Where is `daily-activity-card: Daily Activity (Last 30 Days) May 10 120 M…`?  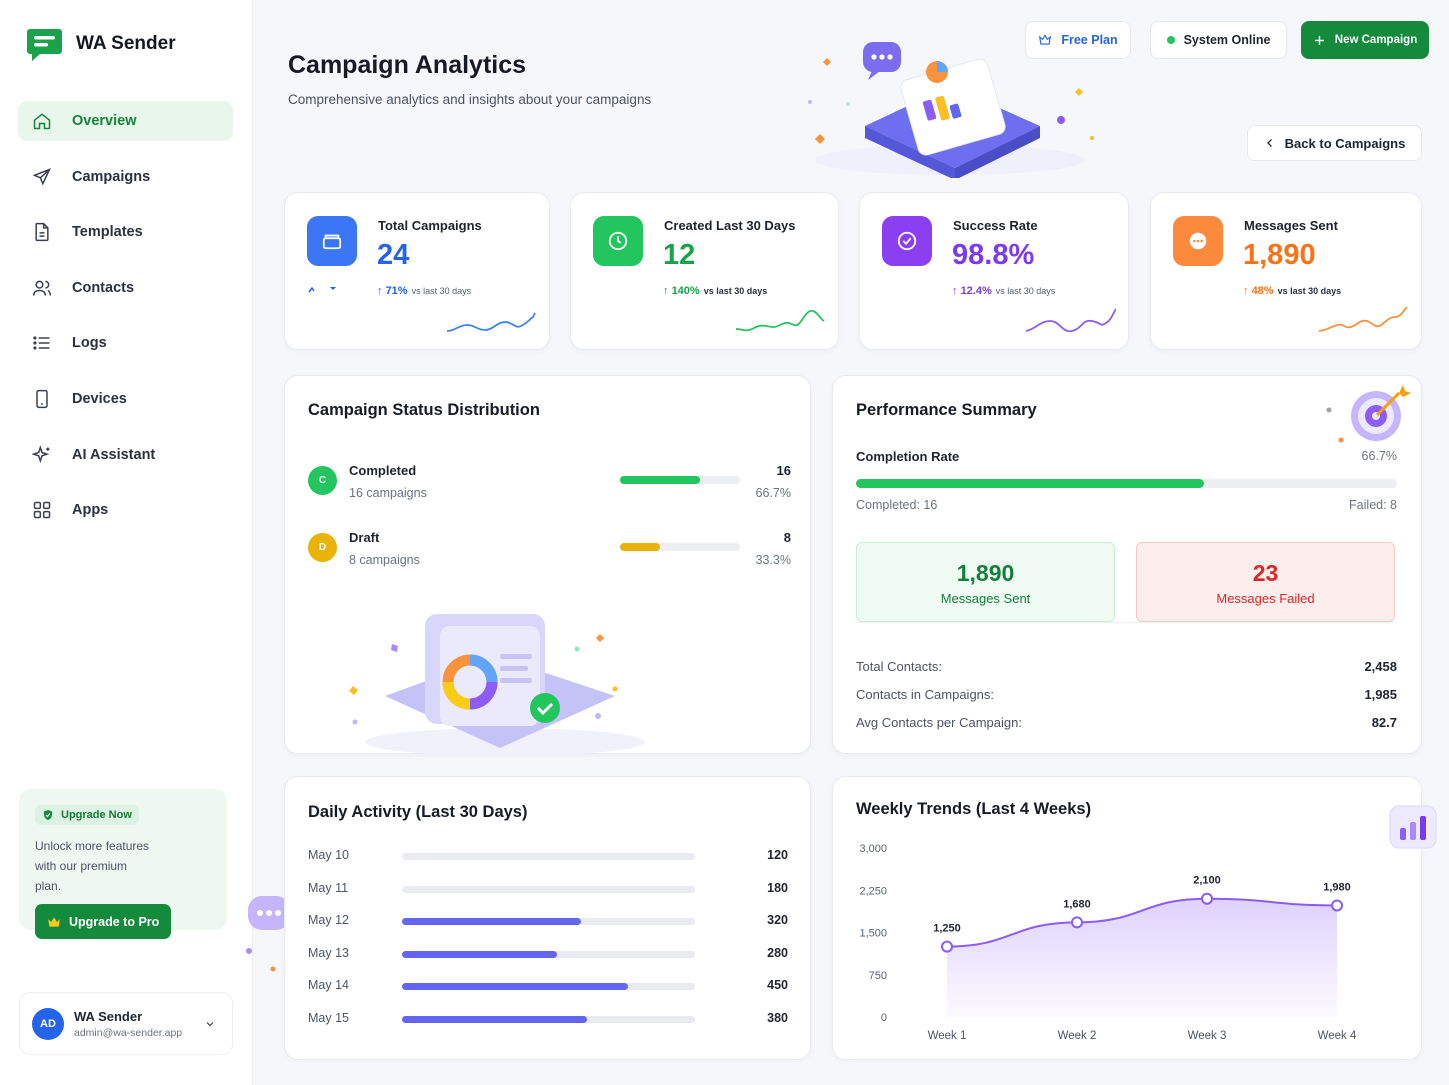 daily-activity-card: Daily Activity (Last 30 Days) May 10 120 M… is located at coordinates (547, 918).